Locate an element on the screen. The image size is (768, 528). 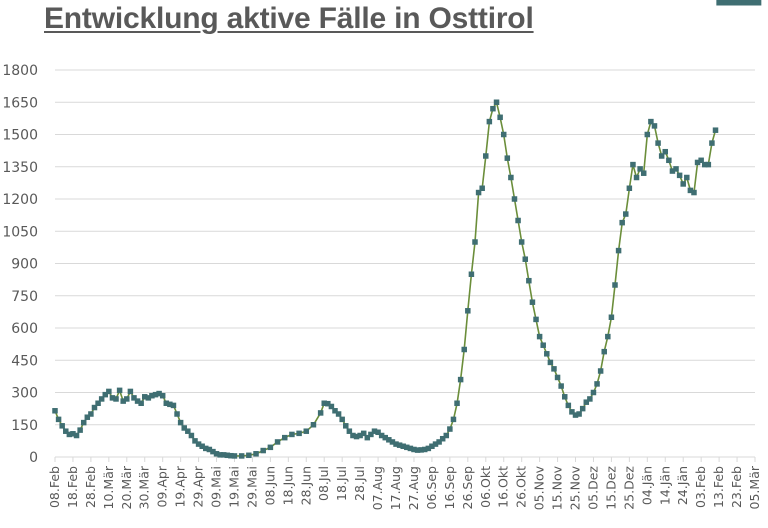
x-axis is located at coordinates (405, 459).